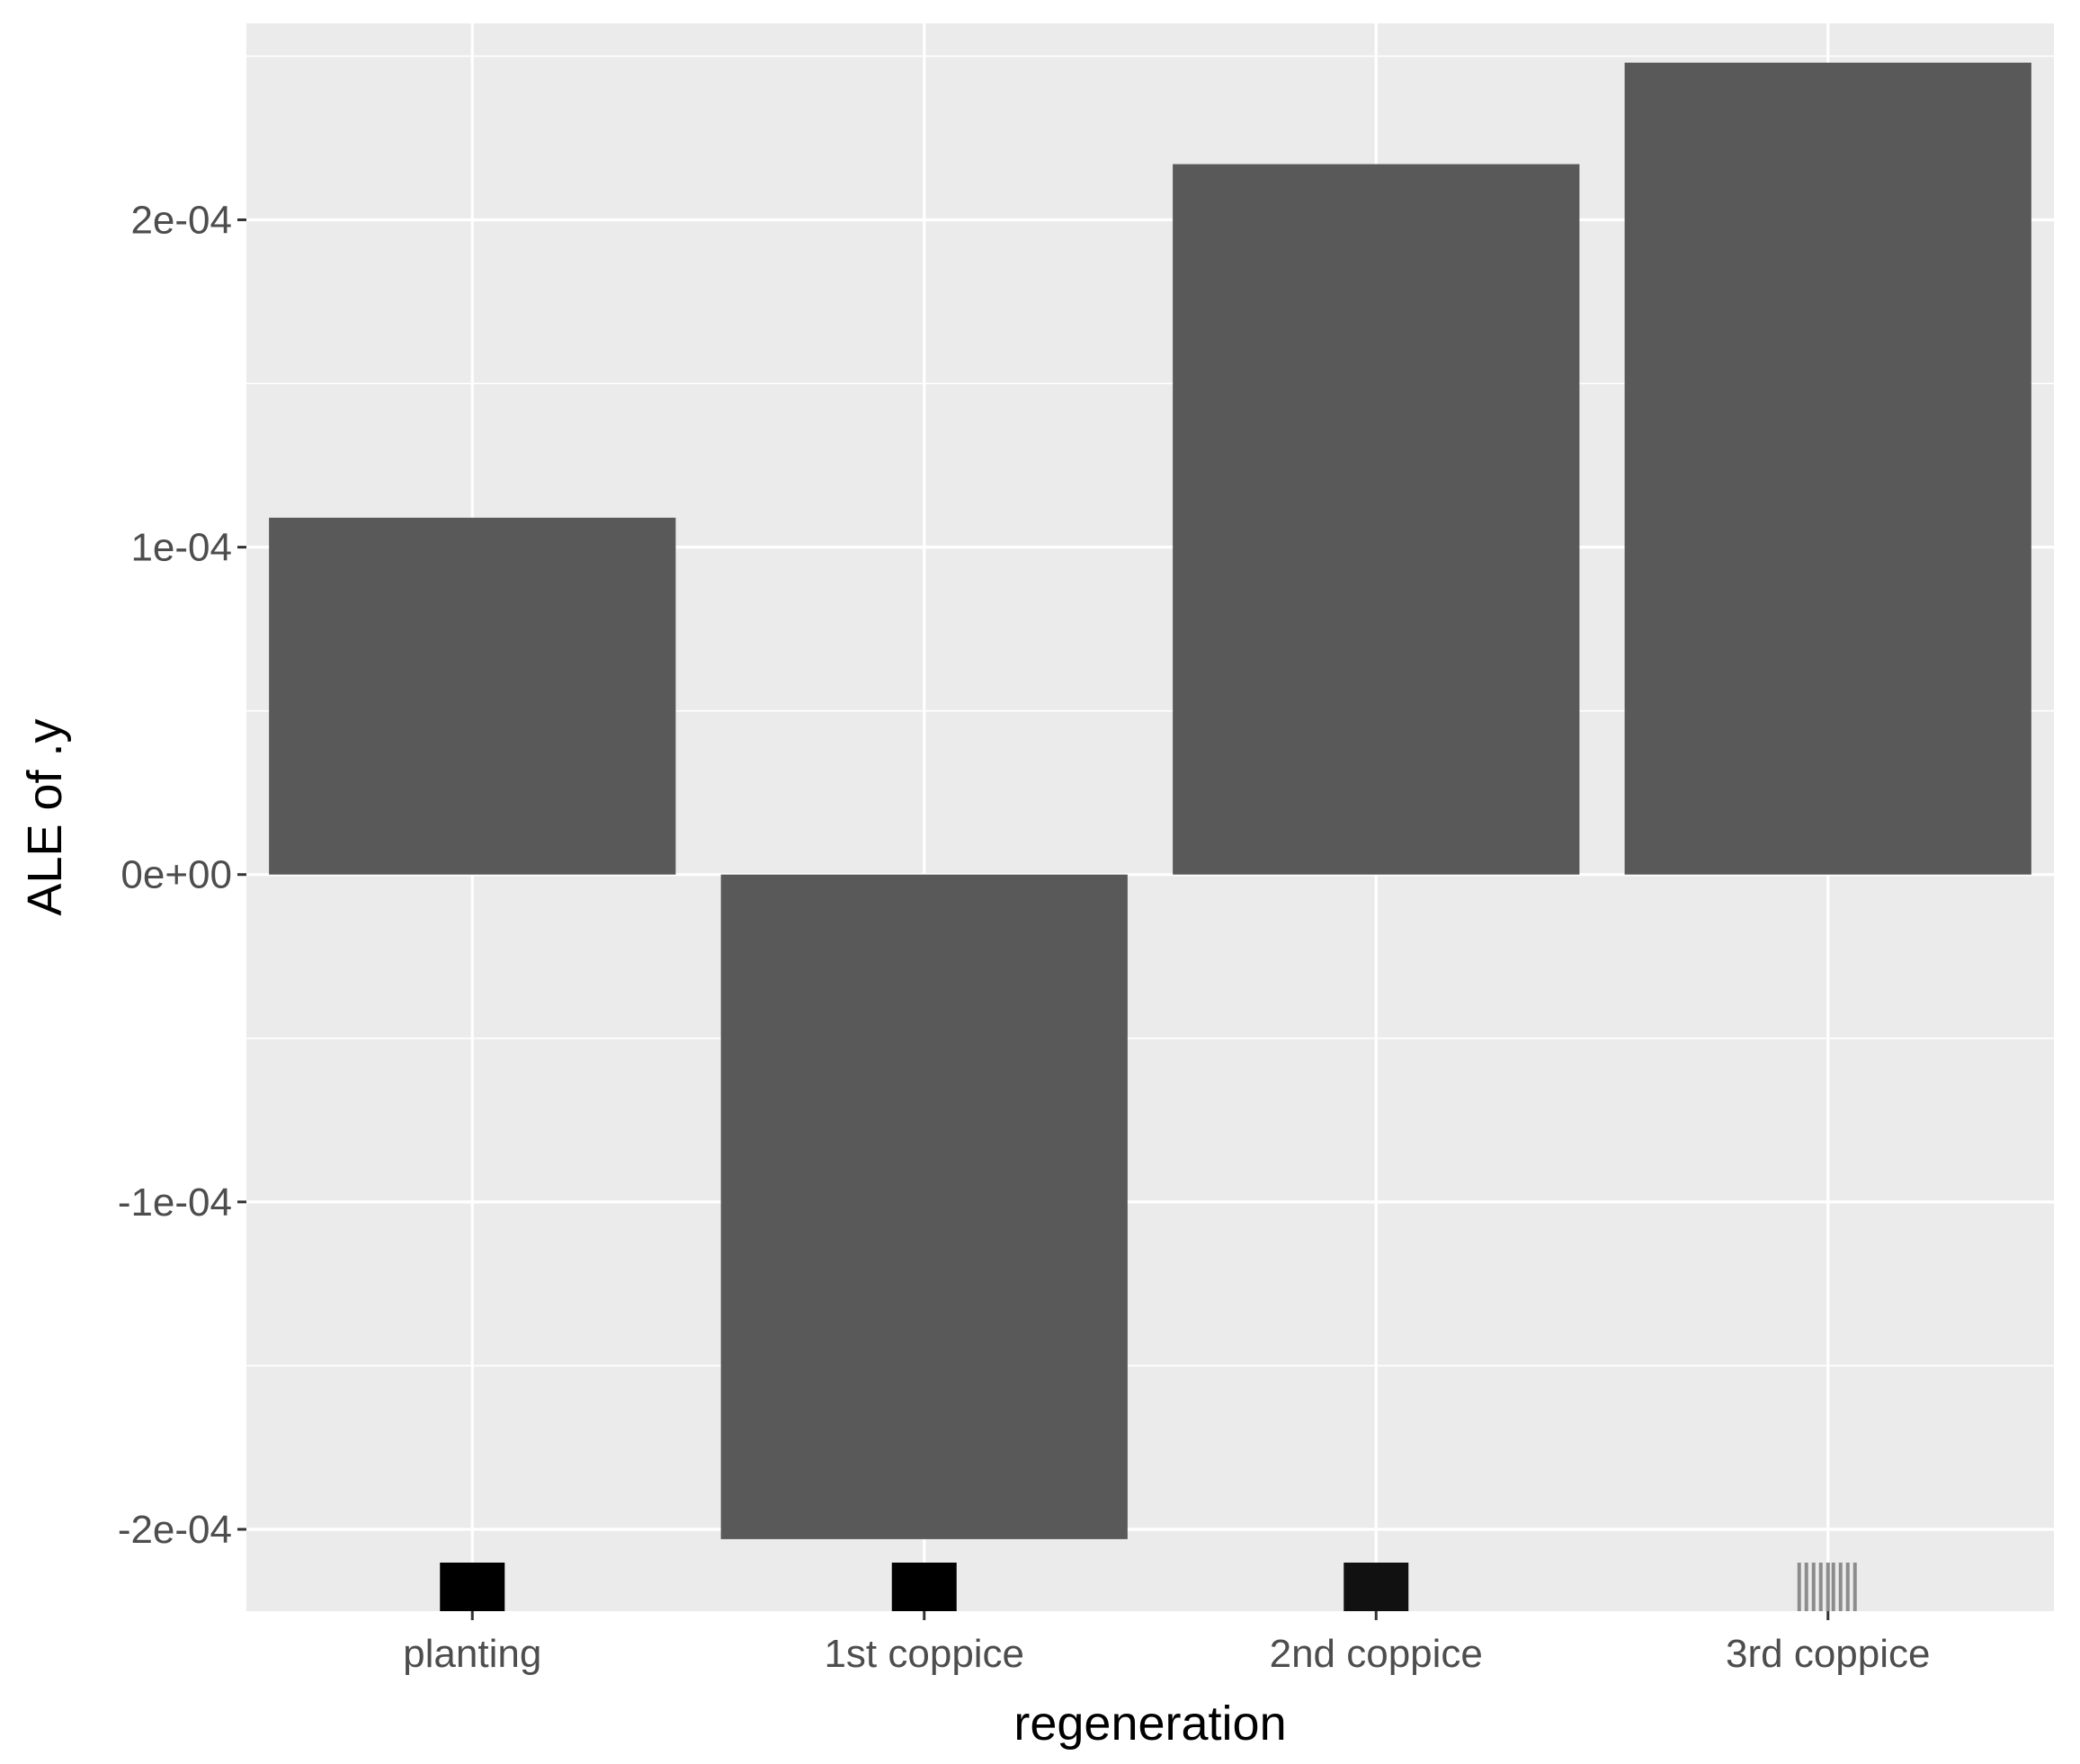 This screenshot has height=1764, width=2080. Describe the element at coordinates (1827, 469) in the screenshot. I see `bar-3rd-coppice` at that location.